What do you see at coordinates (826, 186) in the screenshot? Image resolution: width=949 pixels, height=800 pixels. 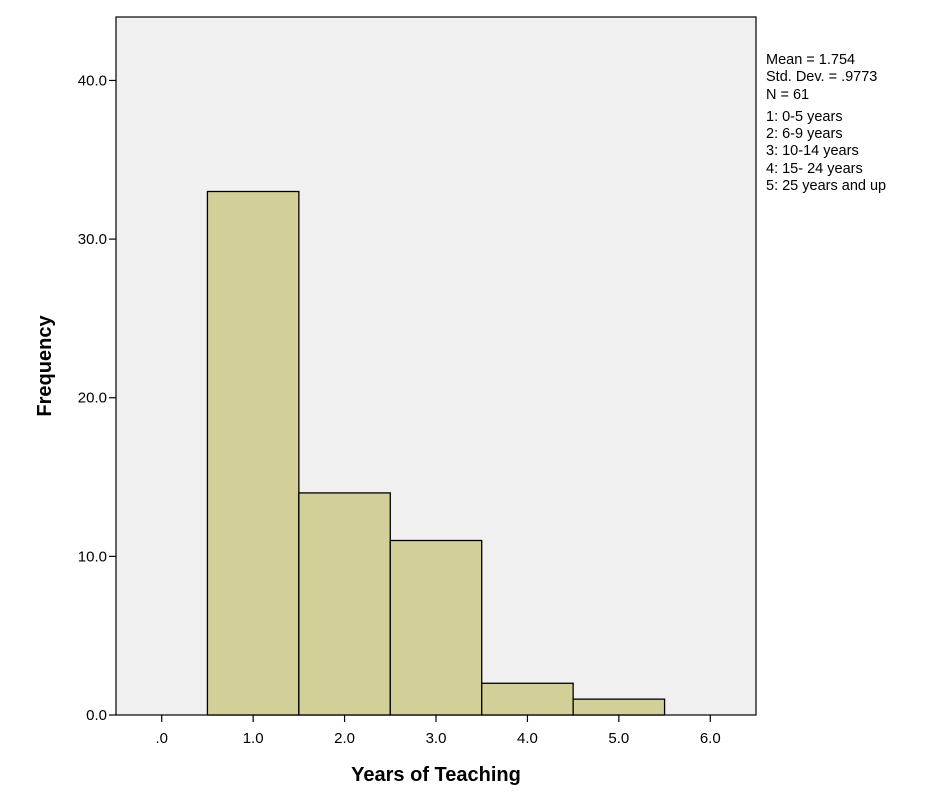 I see `legend-note: 5: 25 years and up` at bounding box center [826, 186].